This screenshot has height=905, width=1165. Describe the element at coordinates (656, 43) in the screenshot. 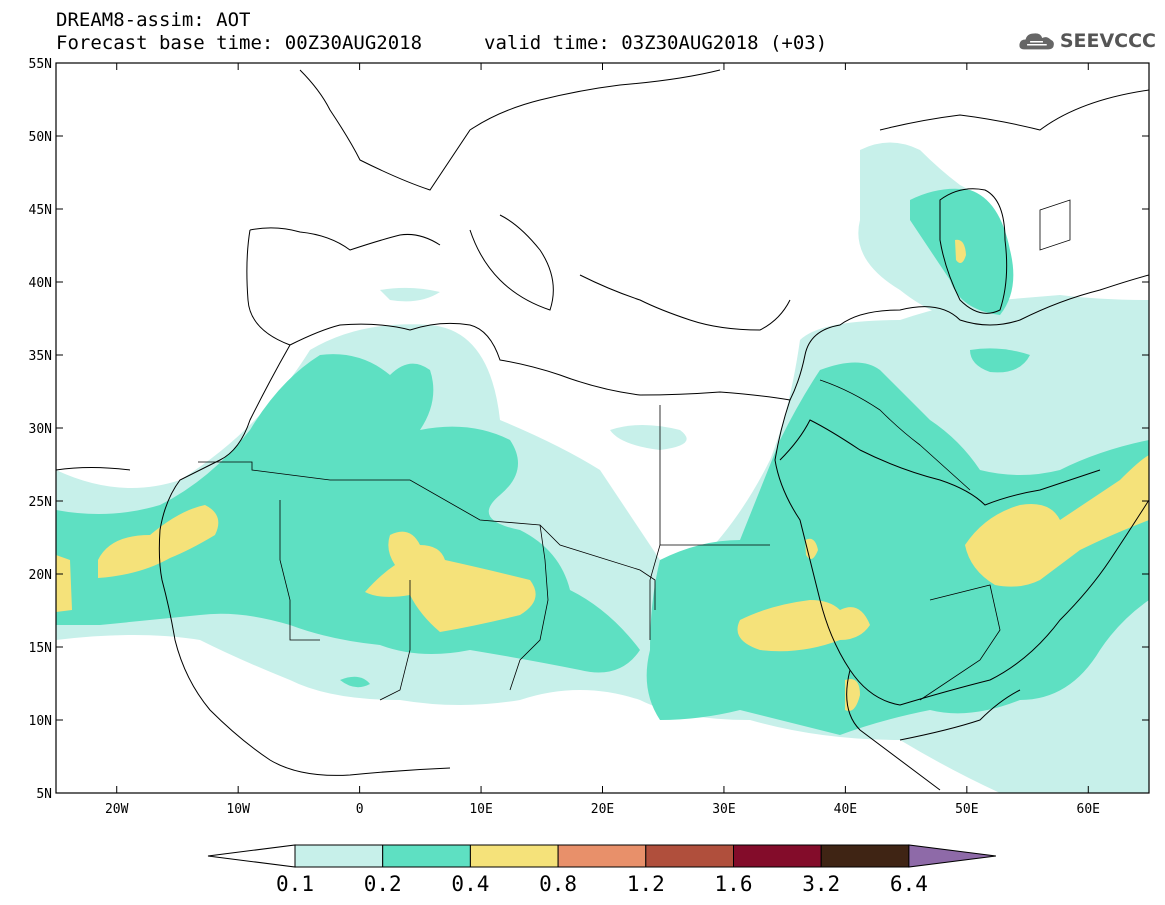

I see `valid-time: valid time: 03Z30AUG2018 (+03)` at that location.